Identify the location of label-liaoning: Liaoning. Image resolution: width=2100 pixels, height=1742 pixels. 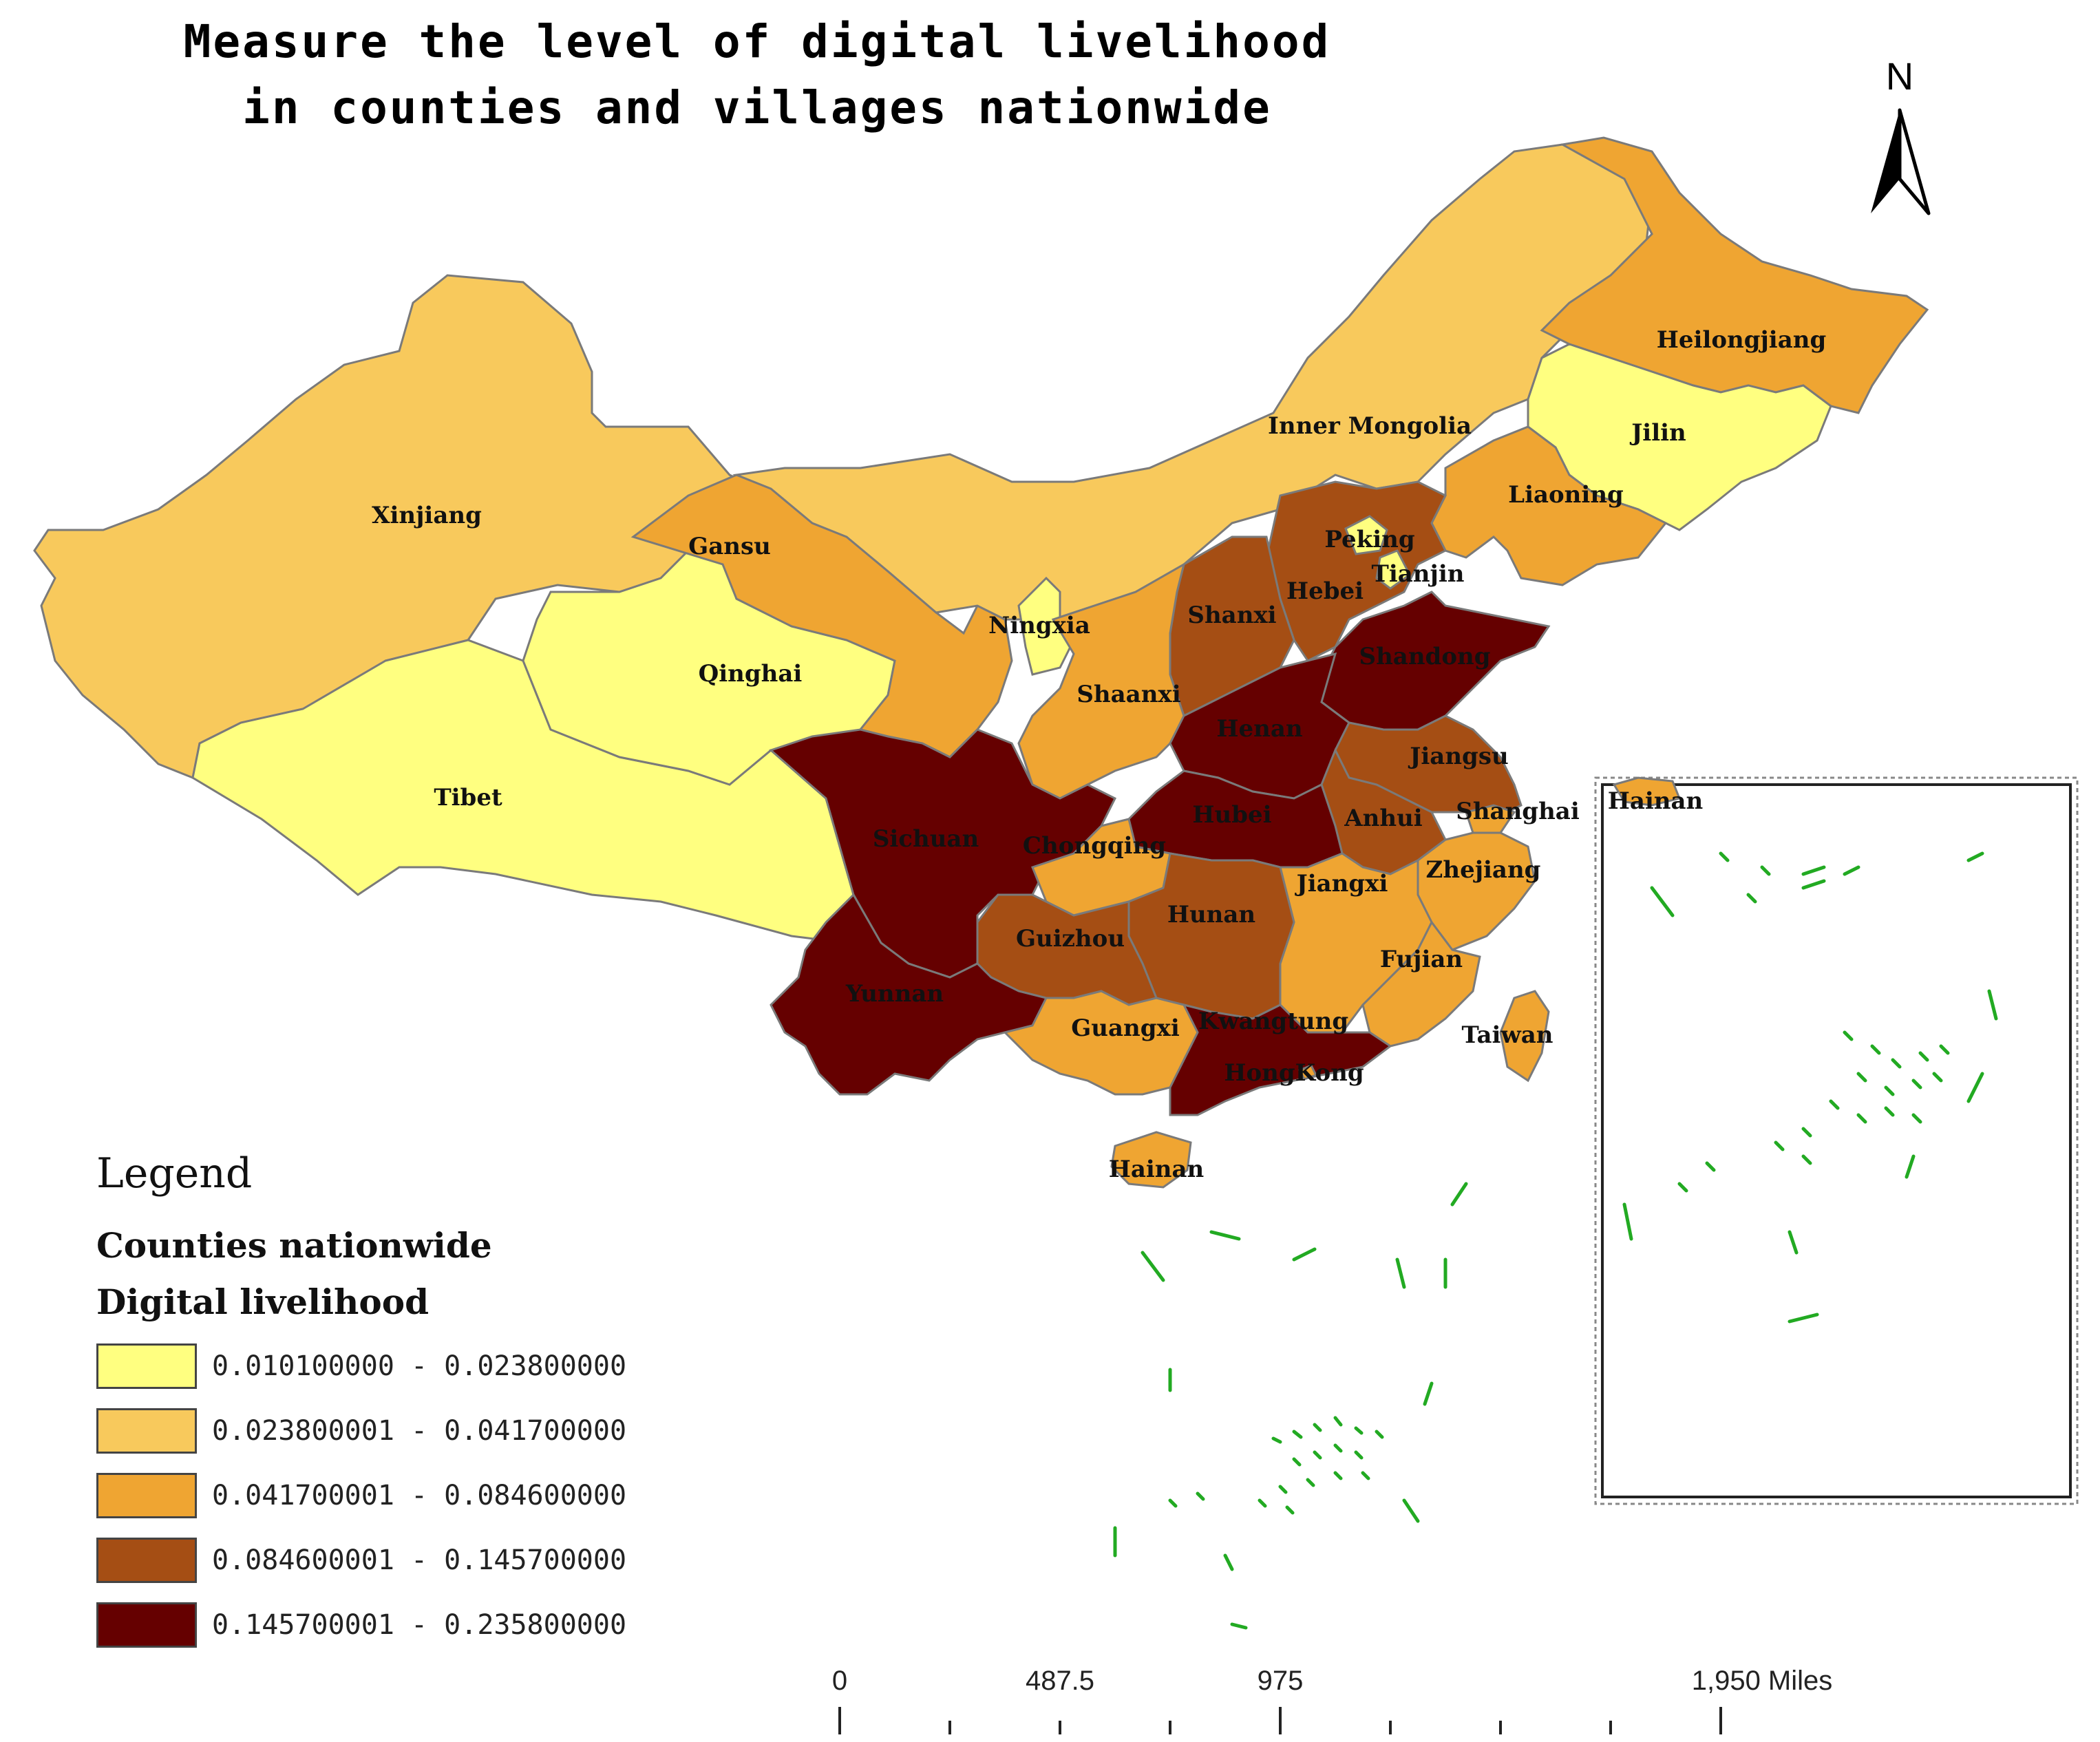
(1566, 495).